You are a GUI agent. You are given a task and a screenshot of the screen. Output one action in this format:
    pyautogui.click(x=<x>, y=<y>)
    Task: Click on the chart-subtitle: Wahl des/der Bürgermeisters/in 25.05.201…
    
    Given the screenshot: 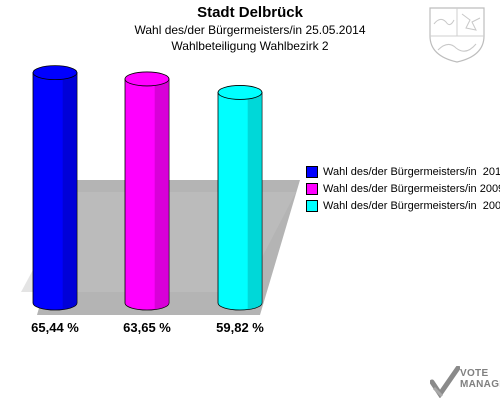 What is the action you would take?
    pyautogui.click(x=250, y=30)
    